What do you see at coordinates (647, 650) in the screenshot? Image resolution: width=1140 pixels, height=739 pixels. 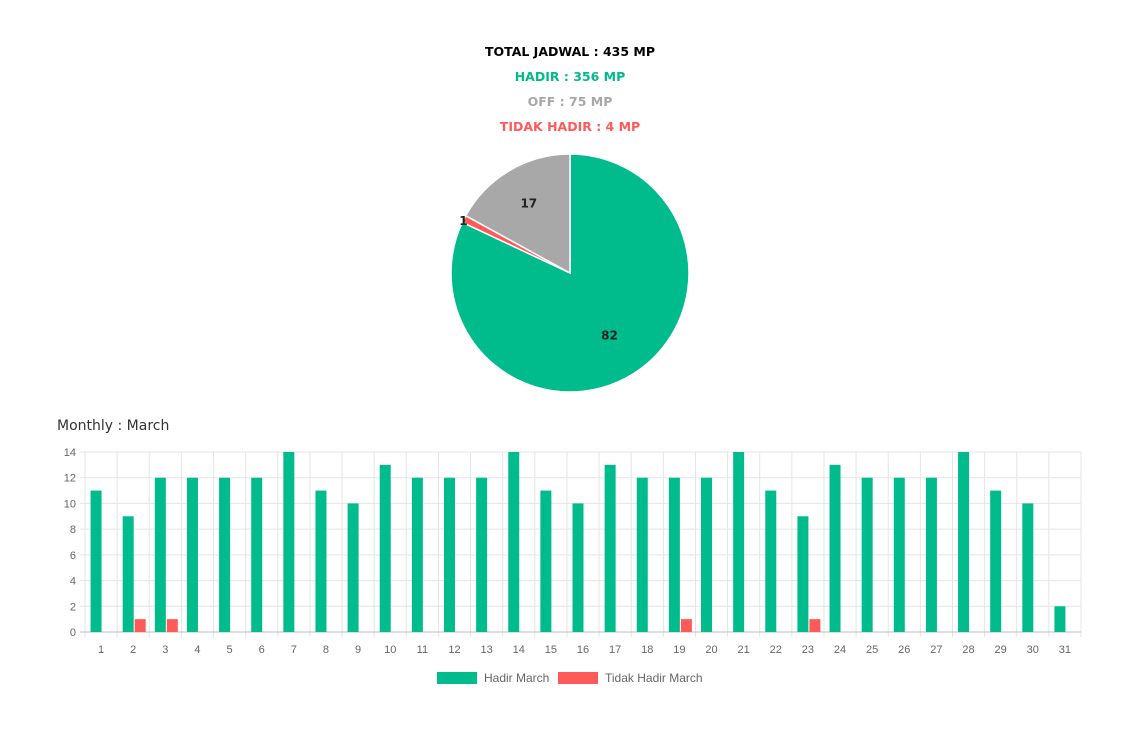 I see `x-tick-label: 18` at bounding box center [647, 650].